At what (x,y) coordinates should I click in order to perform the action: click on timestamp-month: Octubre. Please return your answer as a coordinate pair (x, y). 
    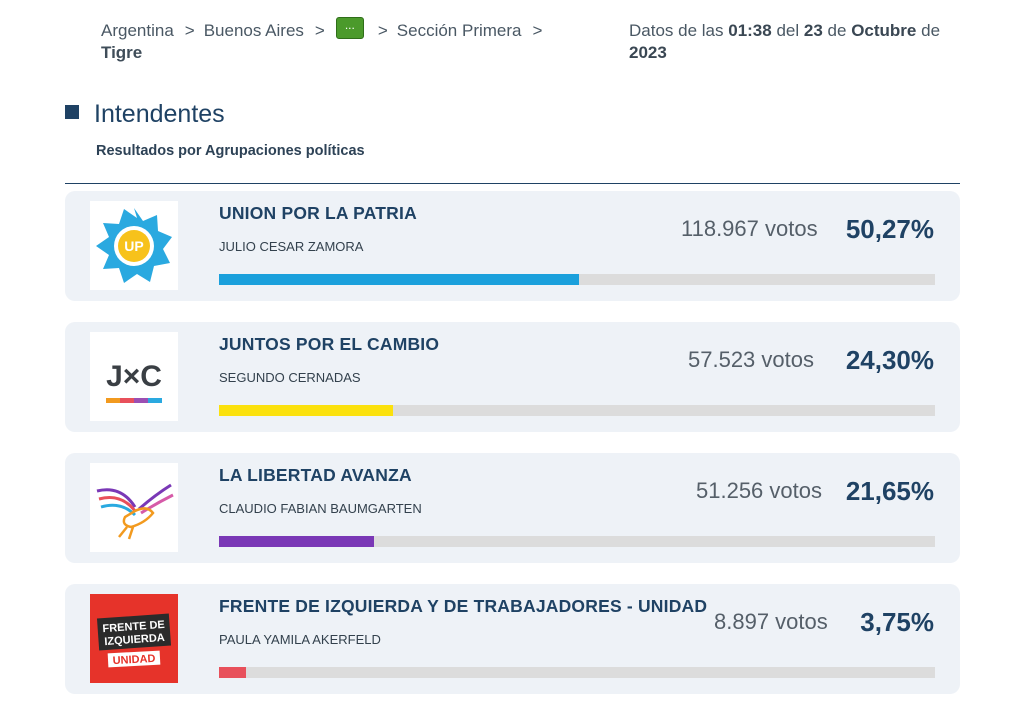
    Looking at the image, I should click on (884, 30).